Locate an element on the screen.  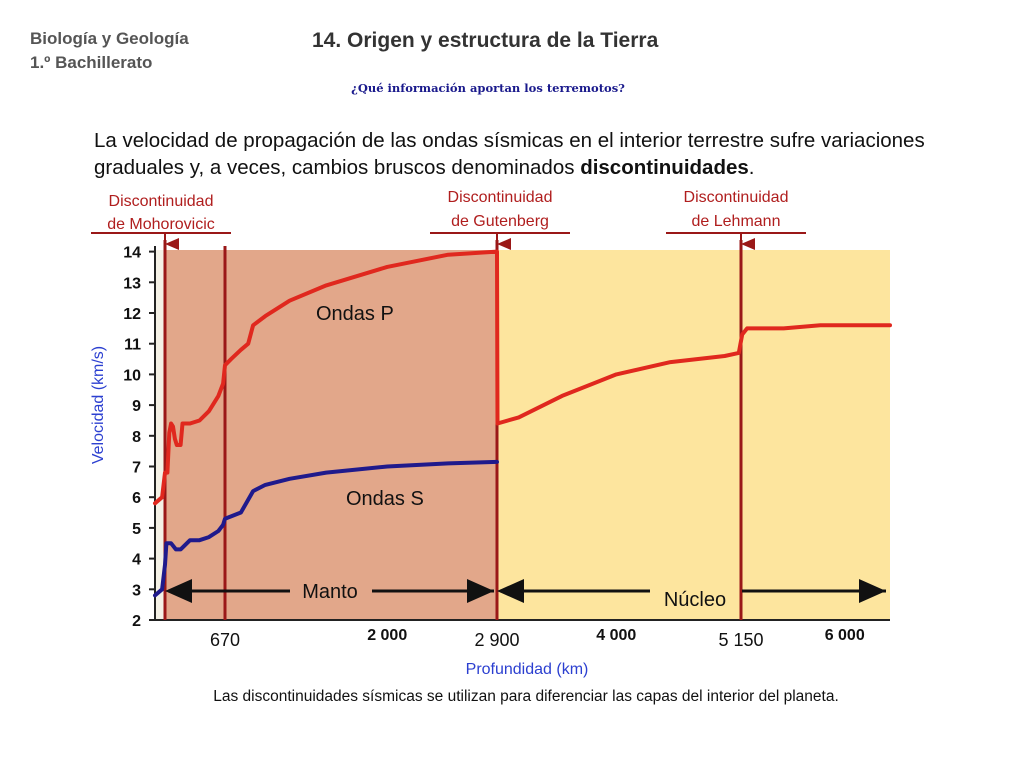
s-wave-label: Ondas S is located at coordinates (385, 499).